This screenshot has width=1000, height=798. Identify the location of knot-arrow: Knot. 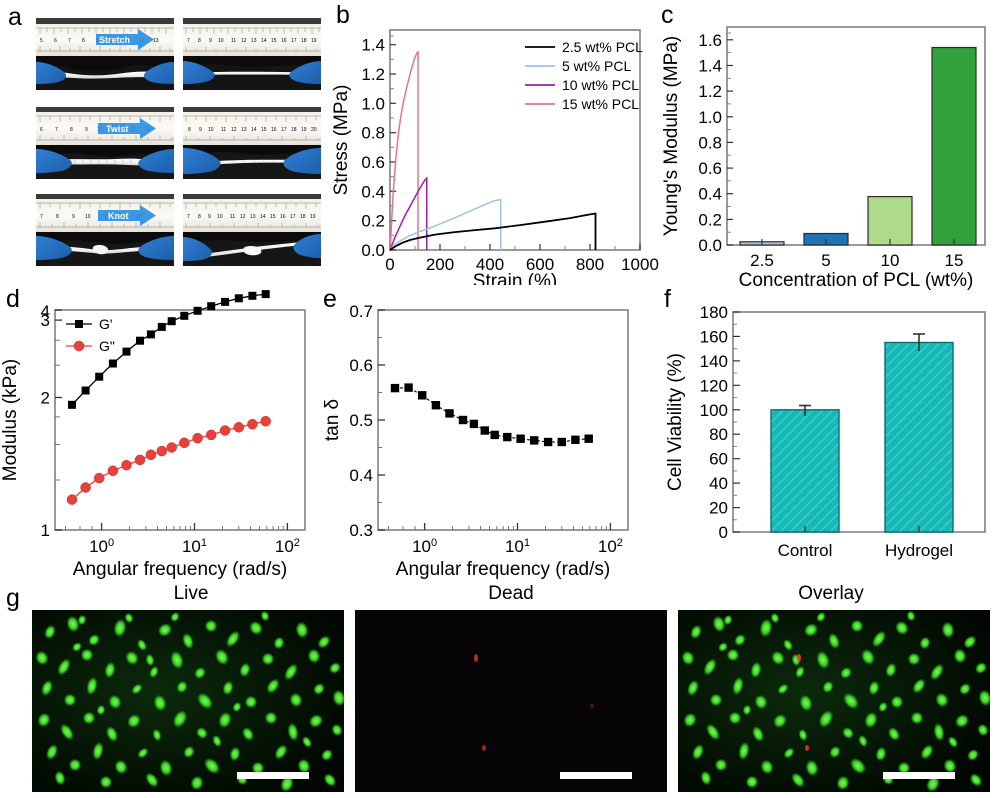
(127, 215).